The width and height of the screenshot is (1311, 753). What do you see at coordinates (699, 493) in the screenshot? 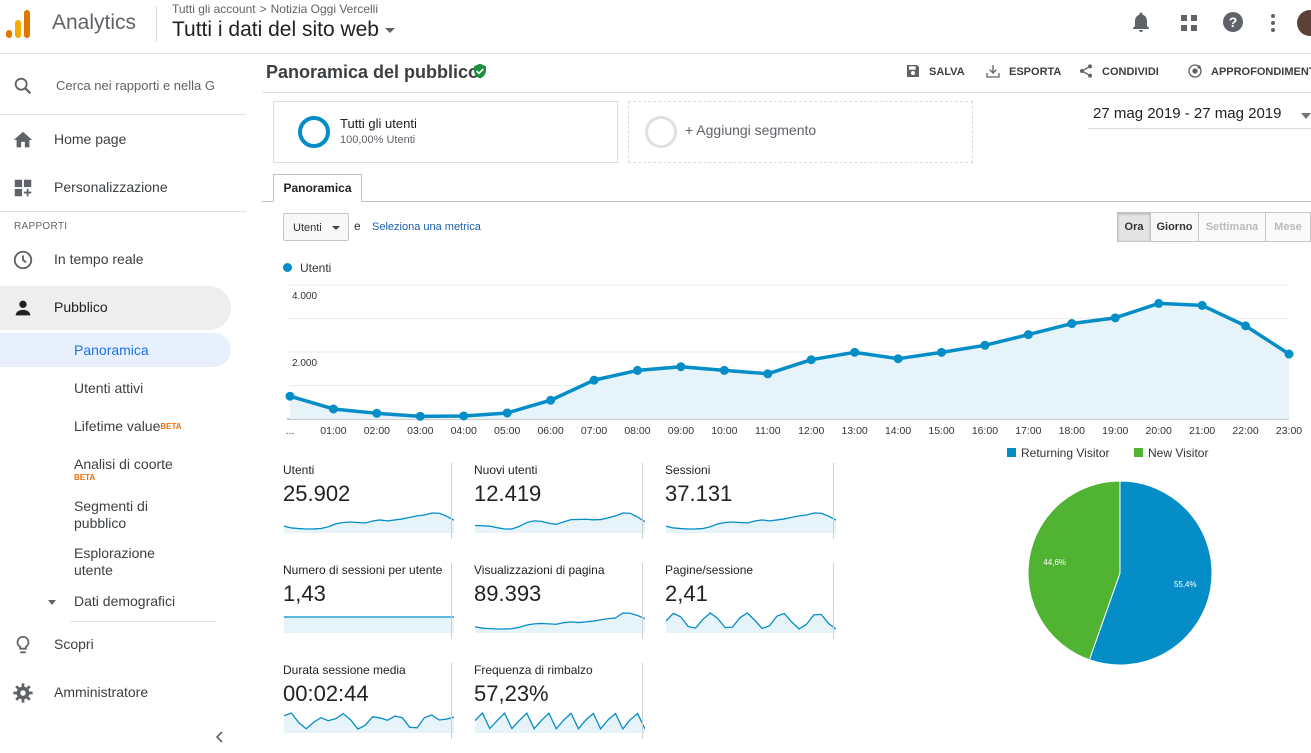
I see `metric-value: 37.131` at bounding box center [699, 493].